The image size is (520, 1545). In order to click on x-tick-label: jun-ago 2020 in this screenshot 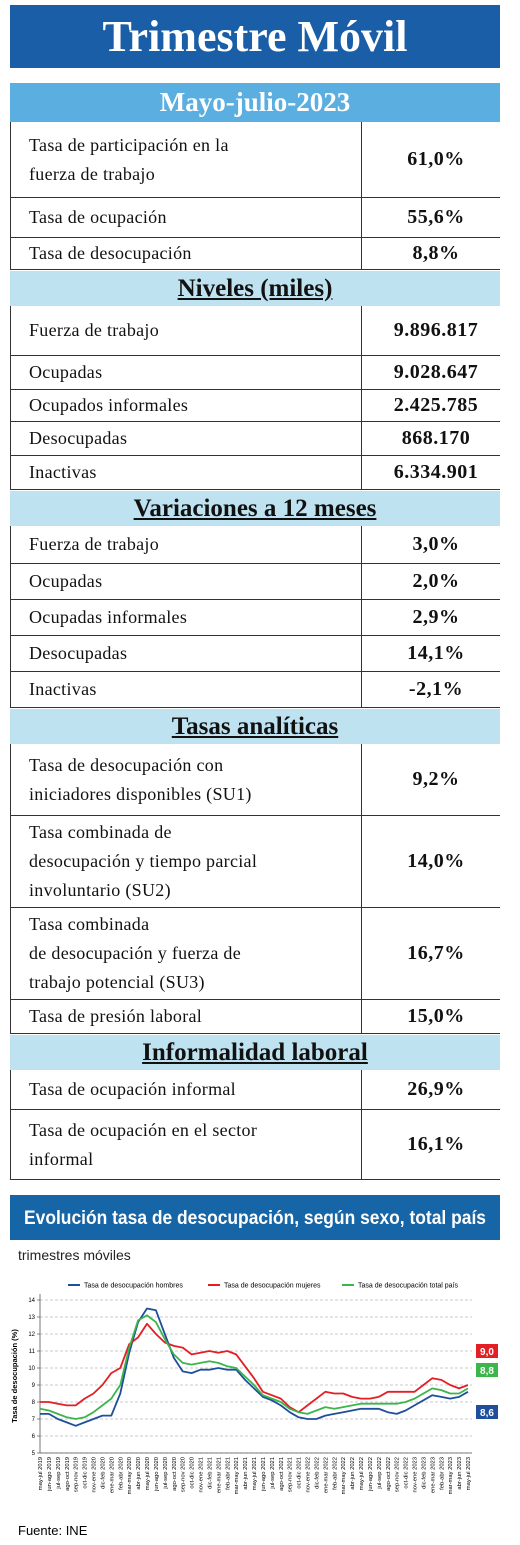, I will do `click(157, 1474)`.